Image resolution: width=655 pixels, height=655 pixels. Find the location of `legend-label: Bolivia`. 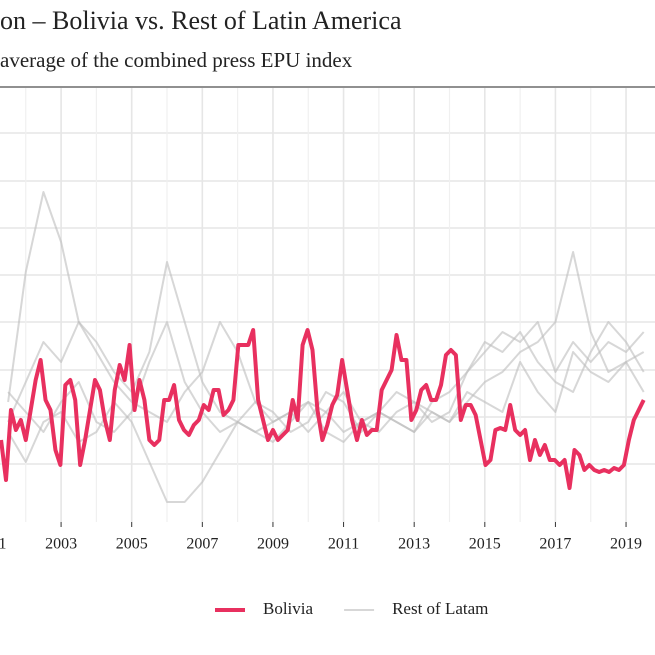

legend-label: Bolivia is located at coordinates (288, 608).